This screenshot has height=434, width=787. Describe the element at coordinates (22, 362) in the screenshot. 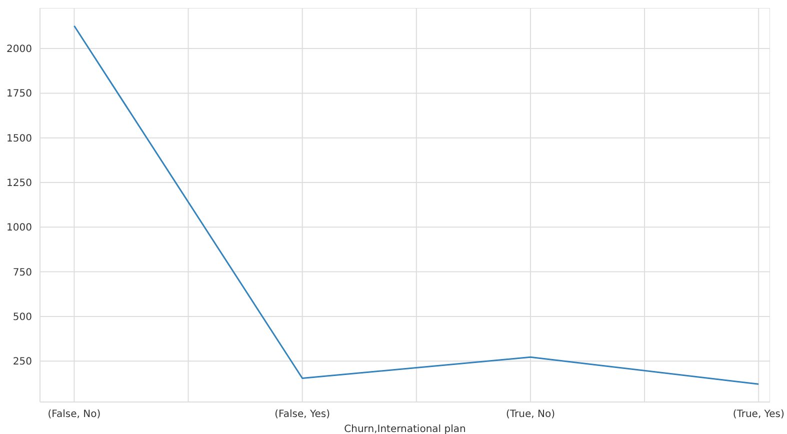

I see `y-tick-label: 250` at that location.